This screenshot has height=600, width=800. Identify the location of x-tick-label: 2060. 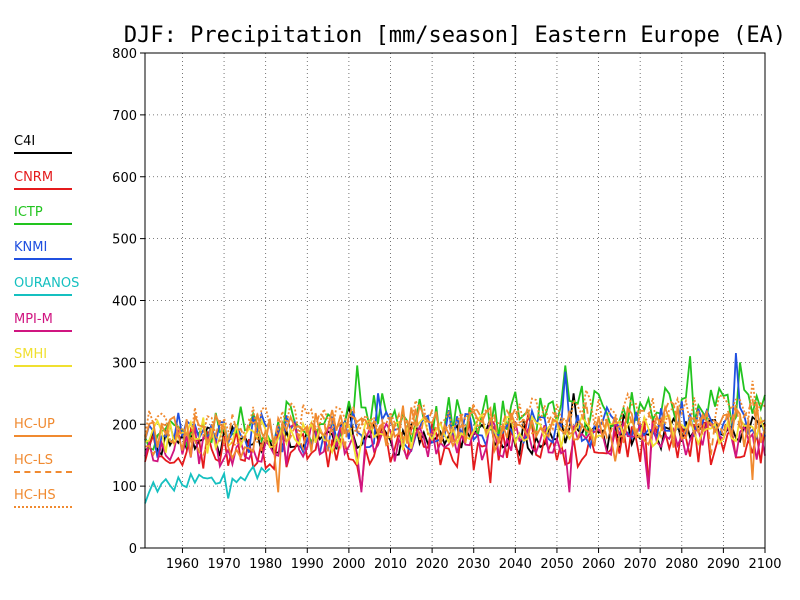
(598, 564).